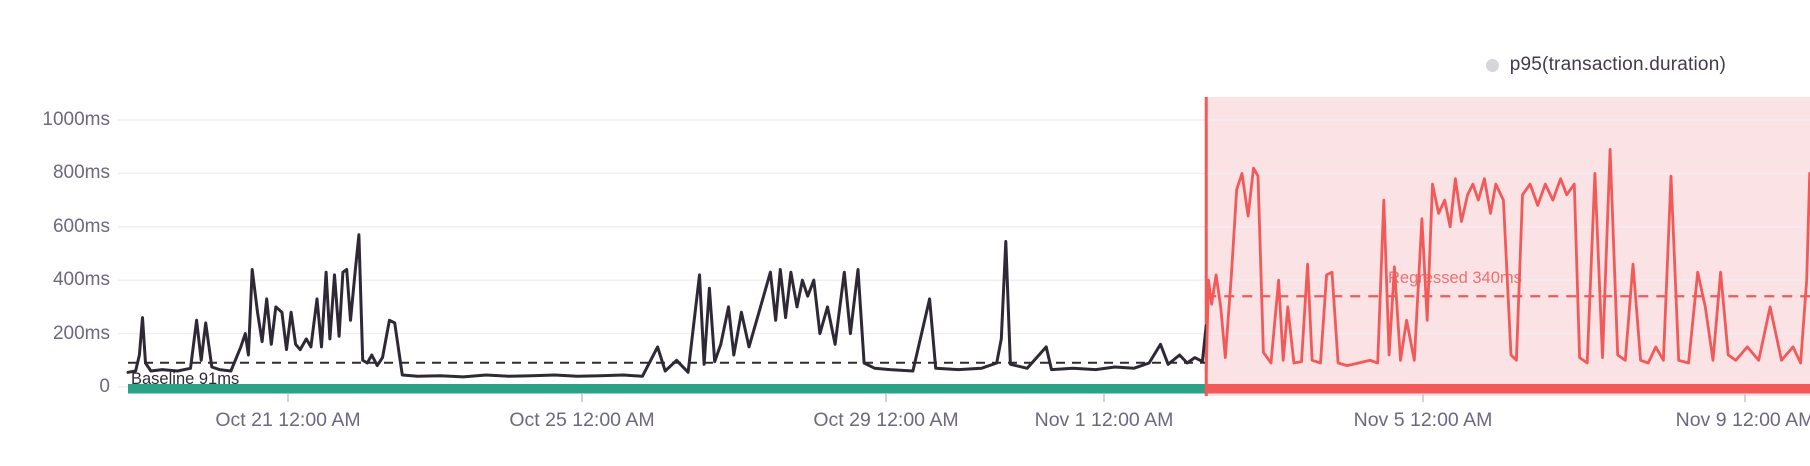  Describe the element at coordinates (81, 280) in the screenshot. I see `y-axis-label: 400ms` at that location.